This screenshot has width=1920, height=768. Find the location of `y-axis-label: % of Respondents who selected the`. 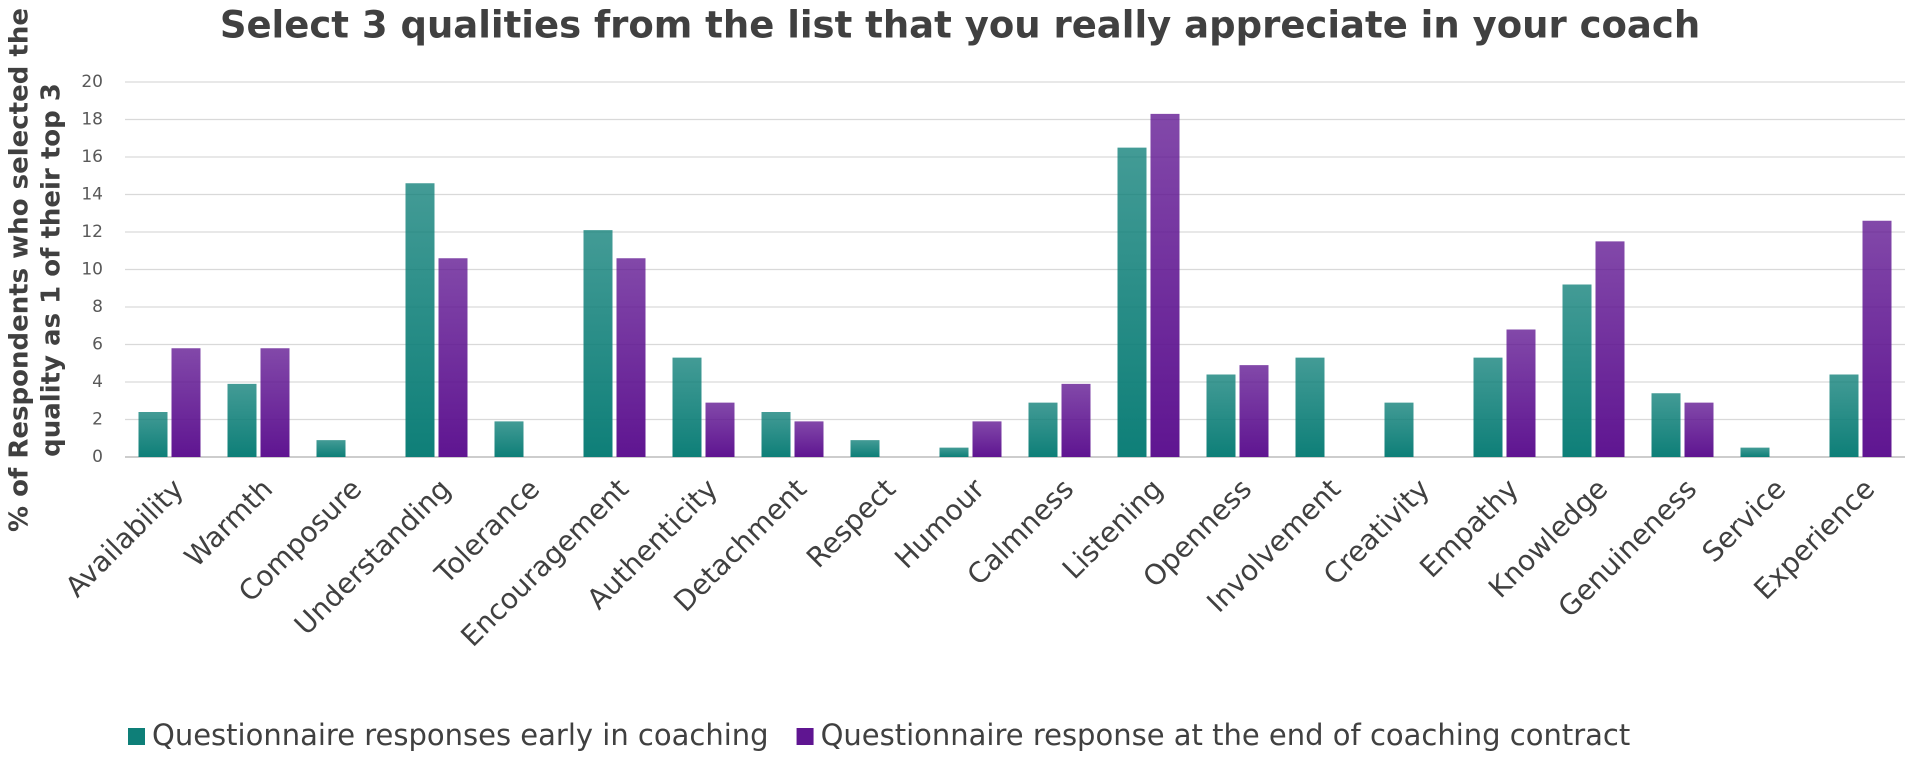

y-axis-label: % of Respondents who selected the is located at coordinates (20, 270).